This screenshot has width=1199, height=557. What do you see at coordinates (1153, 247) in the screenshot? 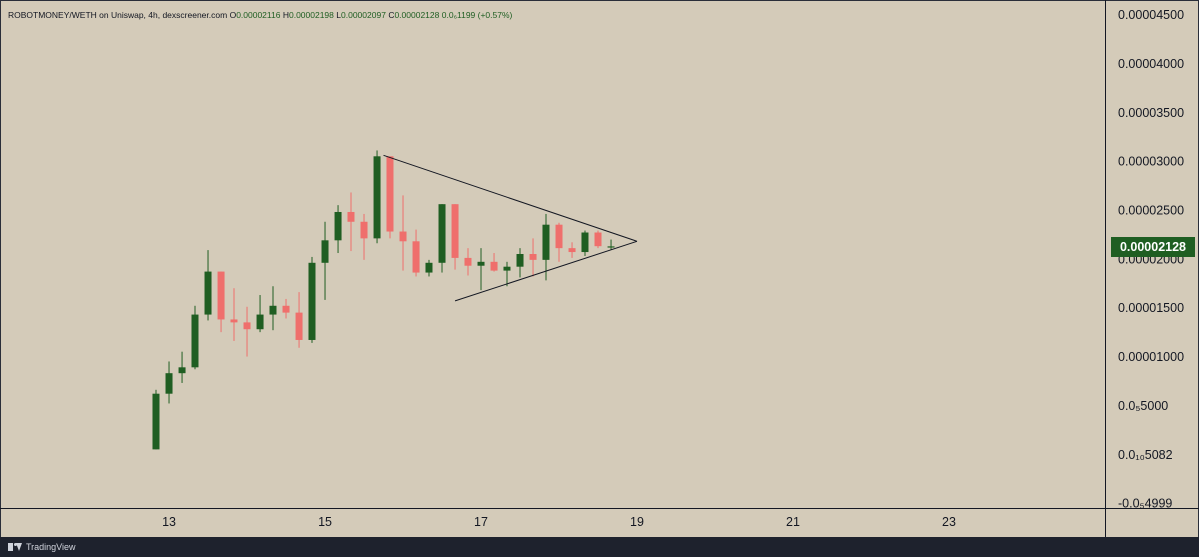
I see `last-price-label: 0.00002128` at bounding box center [1153, 247].